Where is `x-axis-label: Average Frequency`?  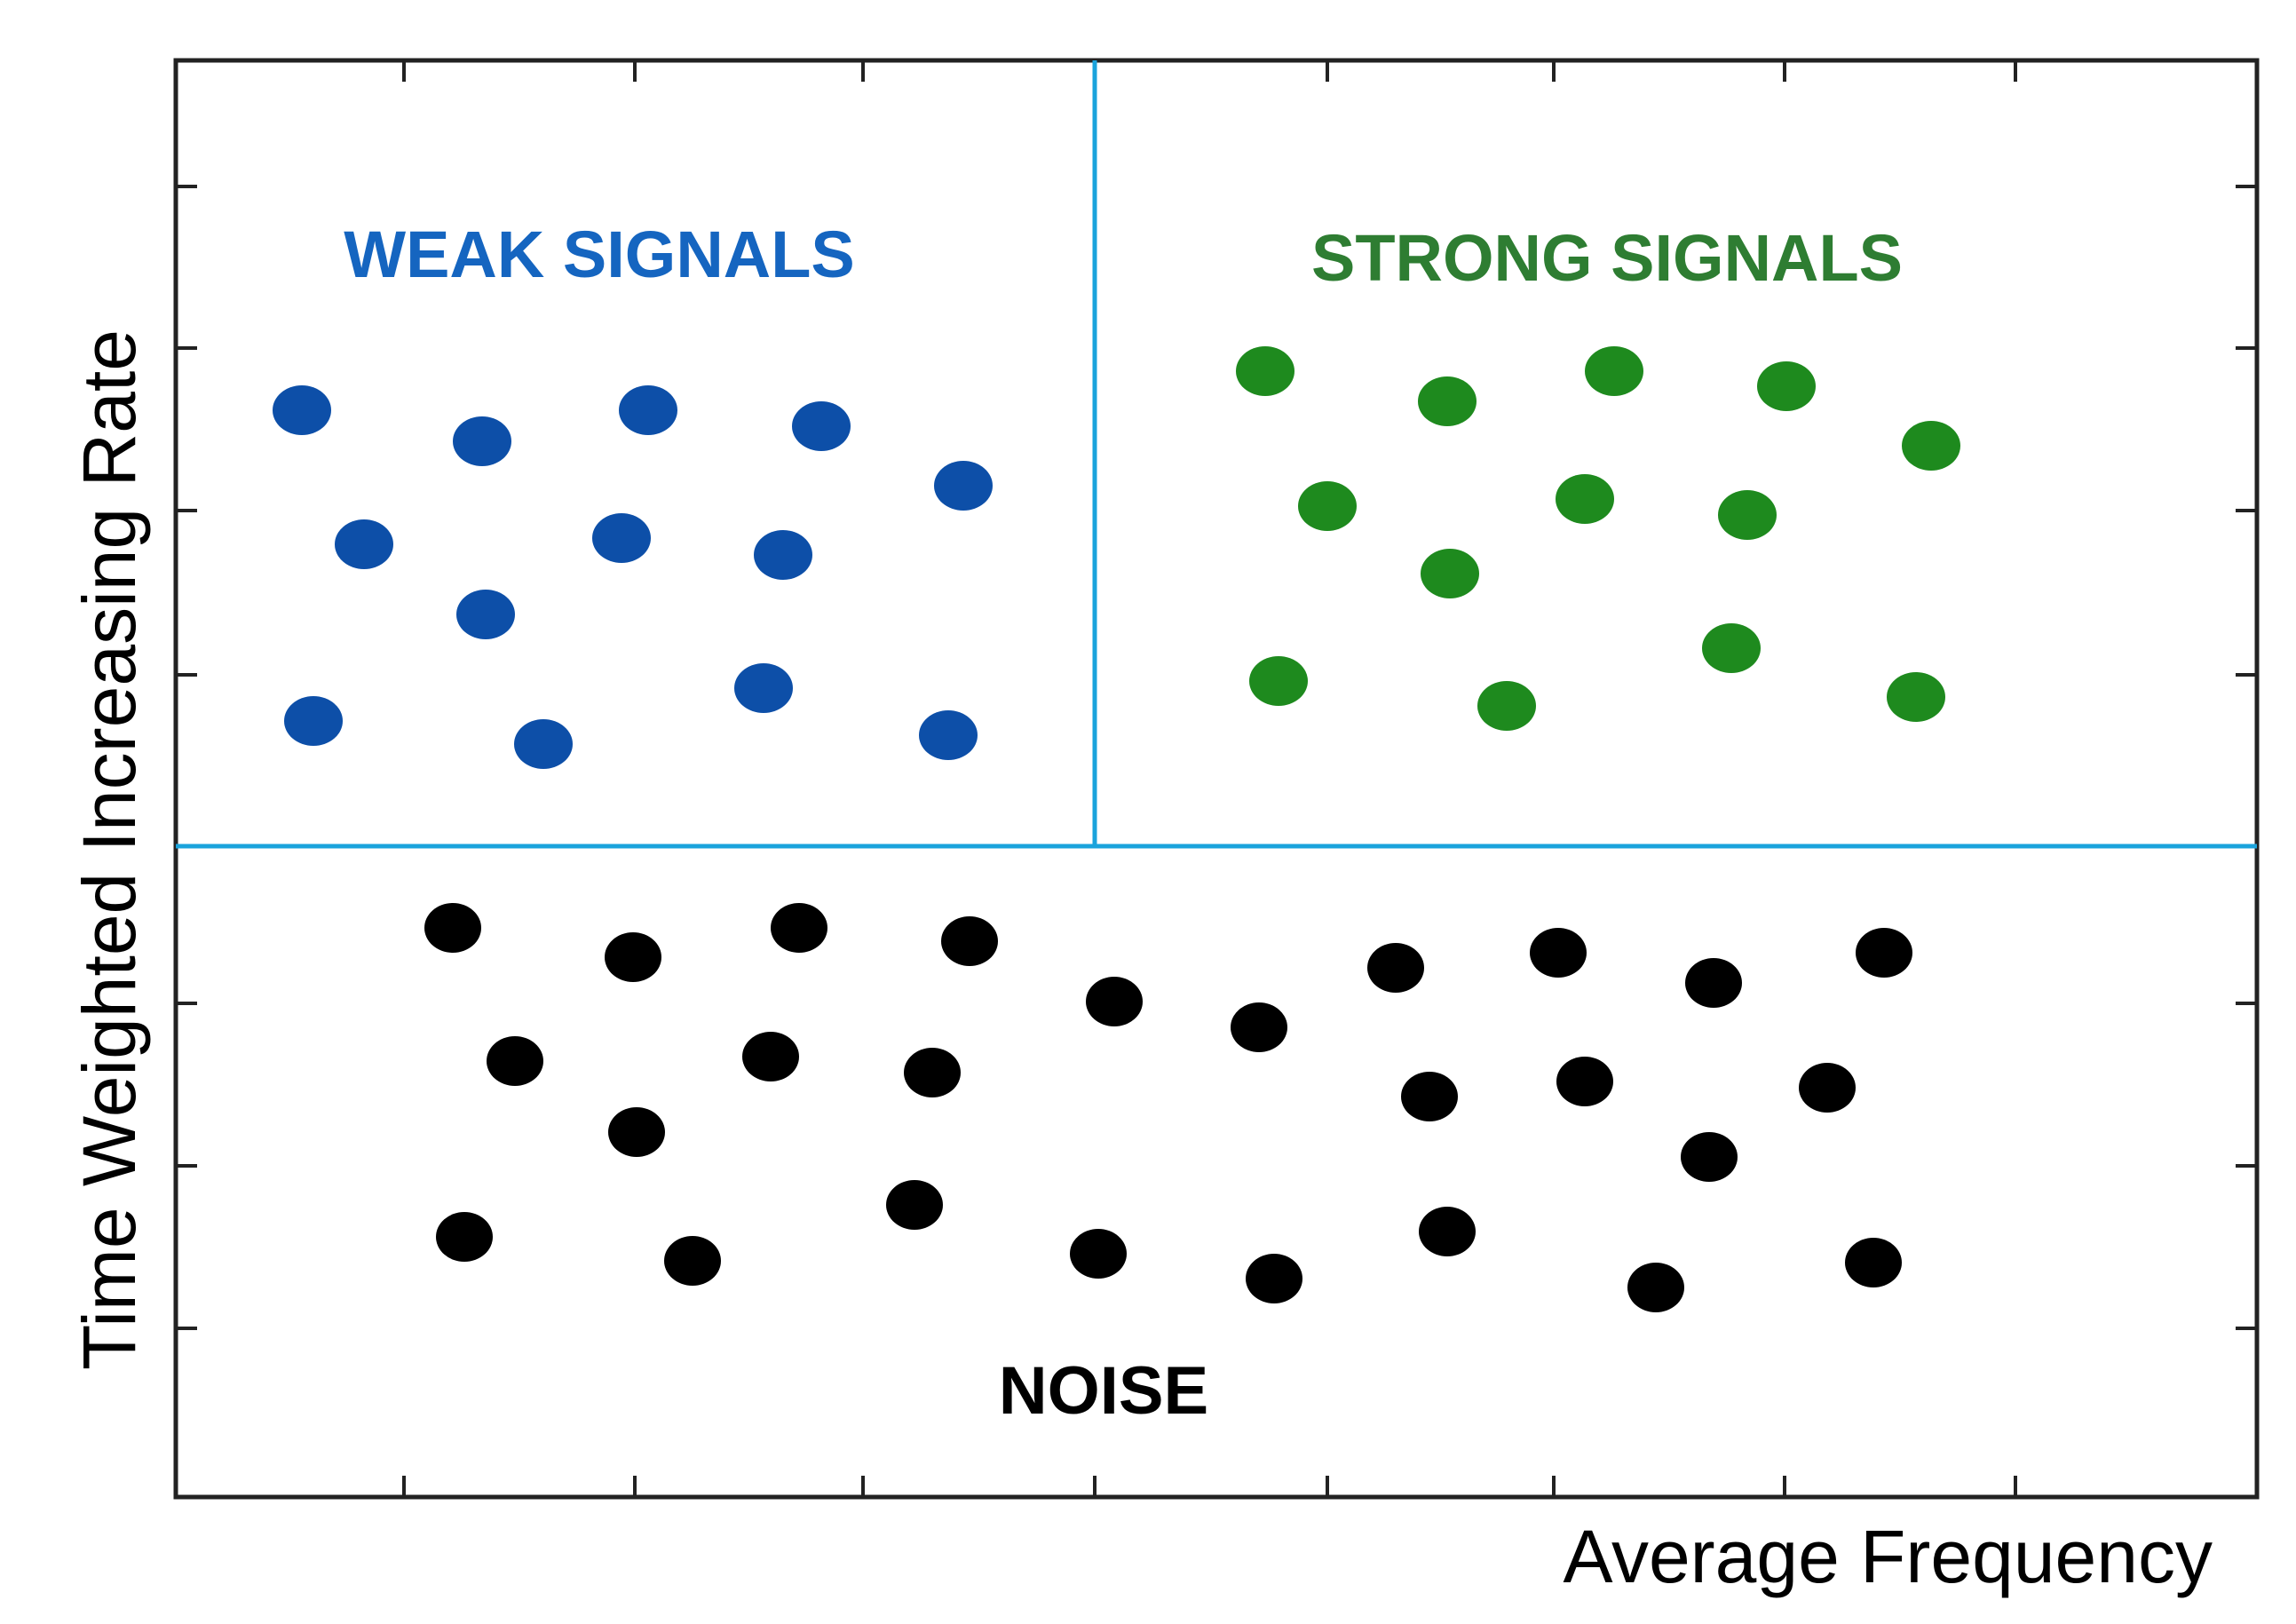 x-axis-label: Average Frequency is located at coordinates (1888, 1556).